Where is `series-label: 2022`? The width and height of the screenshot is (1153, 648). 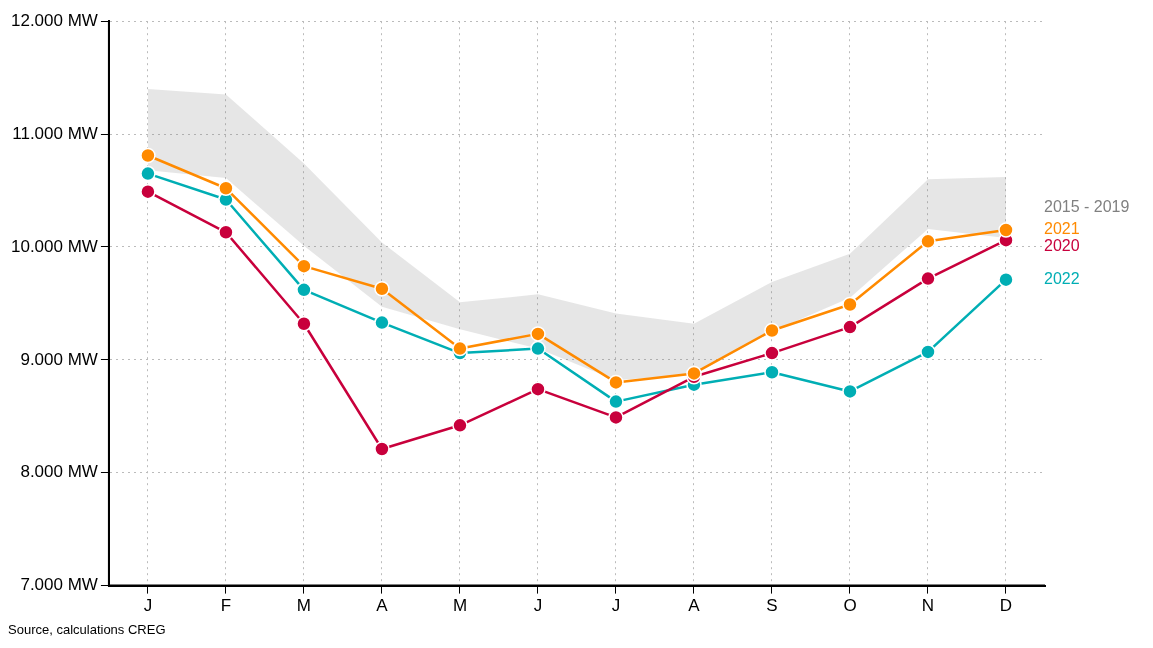 series-label: 2022 is located at coordinates (1062, 279).